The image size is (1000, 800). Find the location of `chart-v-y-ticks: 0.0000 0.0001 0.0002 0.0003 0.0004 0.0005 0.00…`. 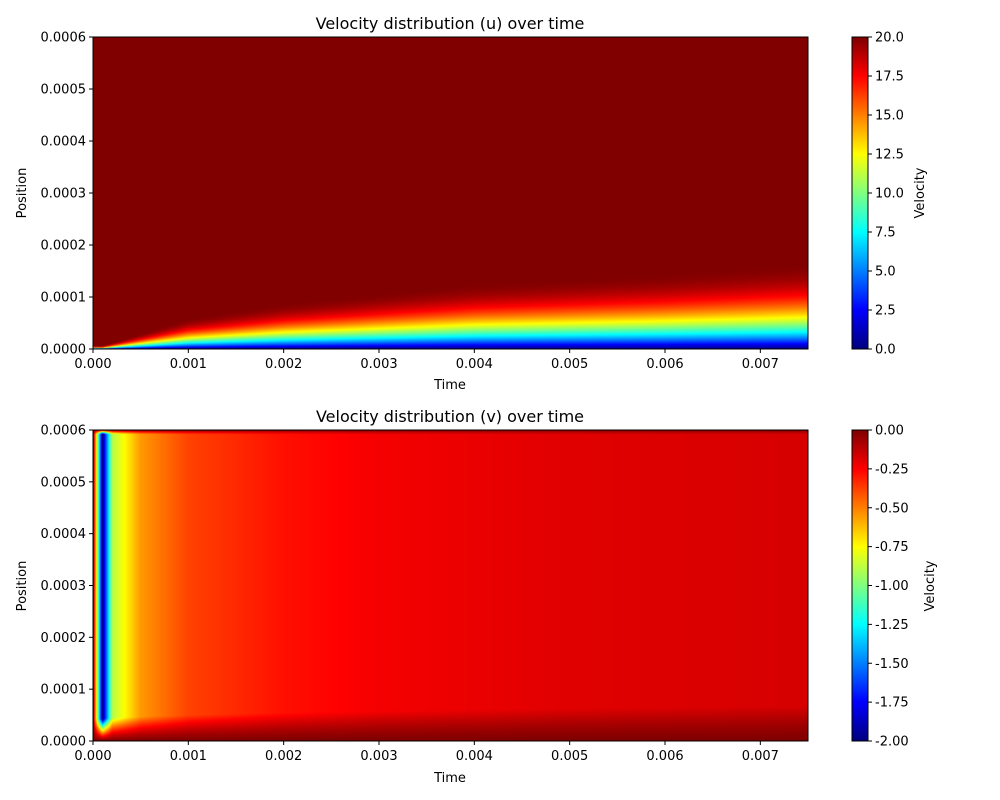

chart-v-y-ticks: 0.0000 0.0001 0.0002 0.0003 0.0004 0.0005 0.00… is located at coordinates (67, 587).